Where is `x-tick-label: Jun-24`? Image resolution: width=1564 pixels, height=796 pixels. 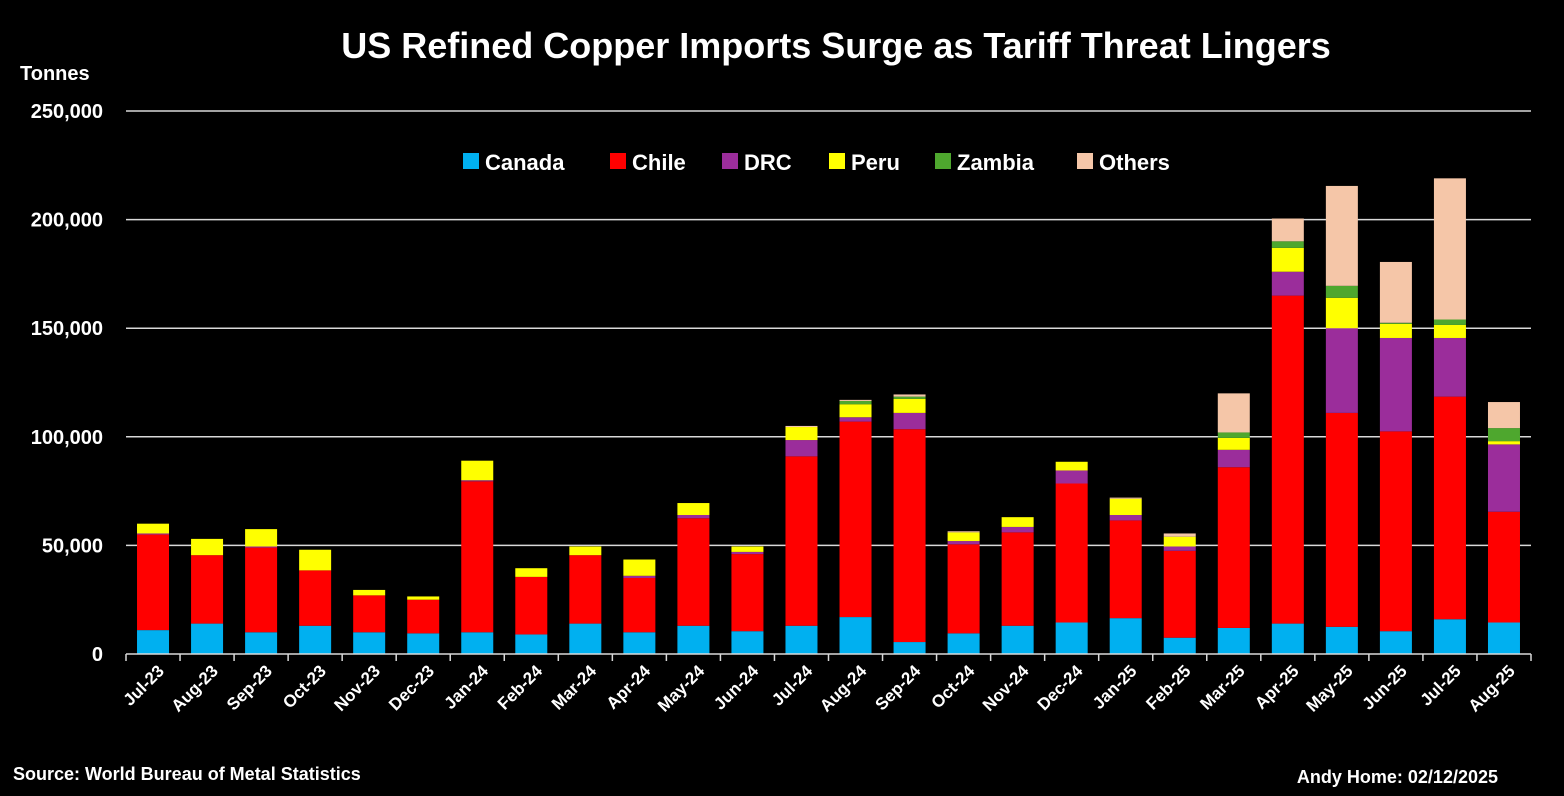 x-tick-label: Jun-24 is located at coordinates (736, 687).